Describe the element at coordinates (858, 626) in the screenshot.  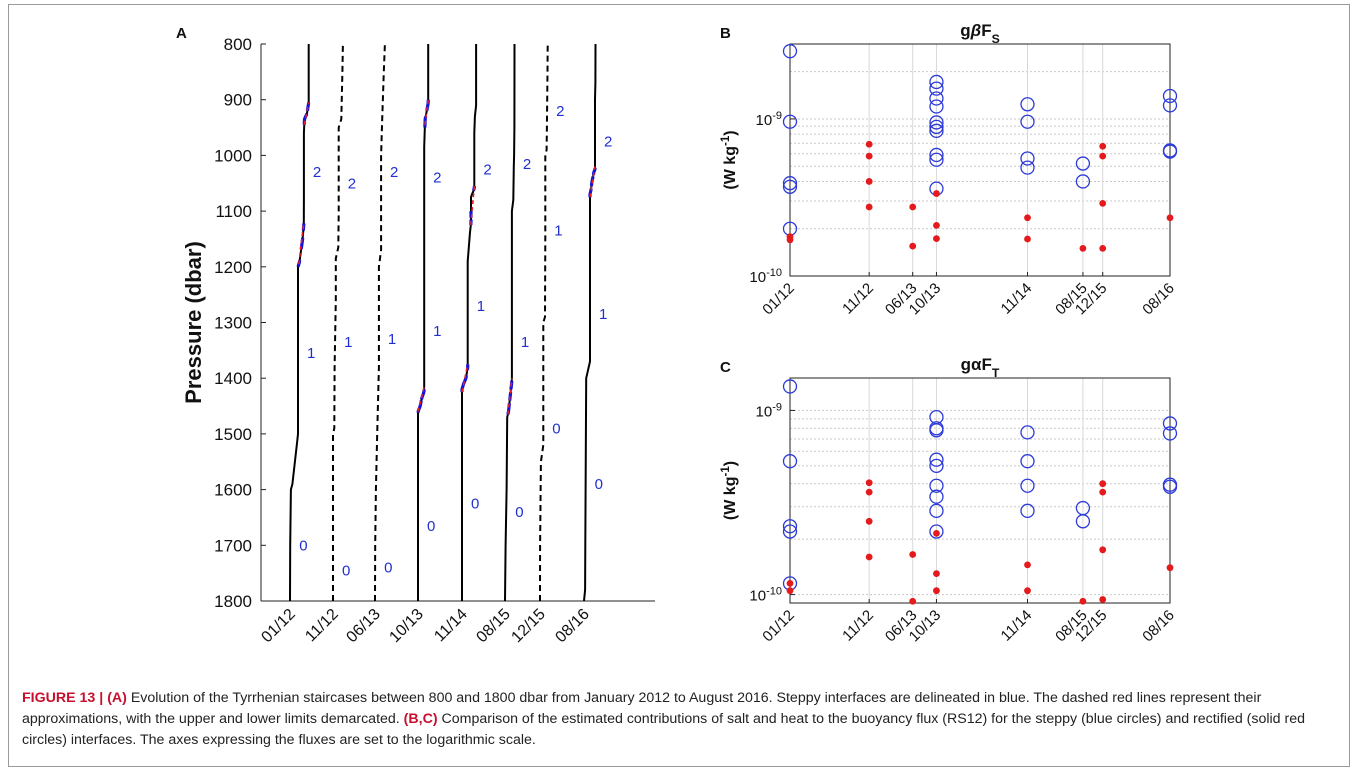
I see `x-tick-label: 11/12` at that location.